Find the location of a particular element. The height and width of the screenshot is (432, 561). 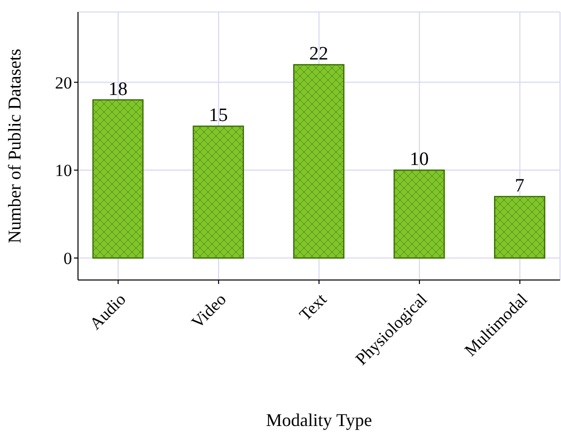

data-label: 7 is located at coordinates (519, 186).